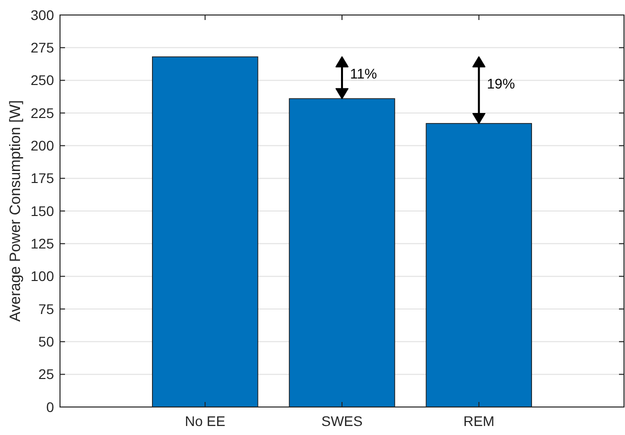 Image resolution: width=625 pixels, height=435 pixels. Describe the element at coordinates (42, 48) in the screenshot. I see `y-tick-label: 275` at that location.